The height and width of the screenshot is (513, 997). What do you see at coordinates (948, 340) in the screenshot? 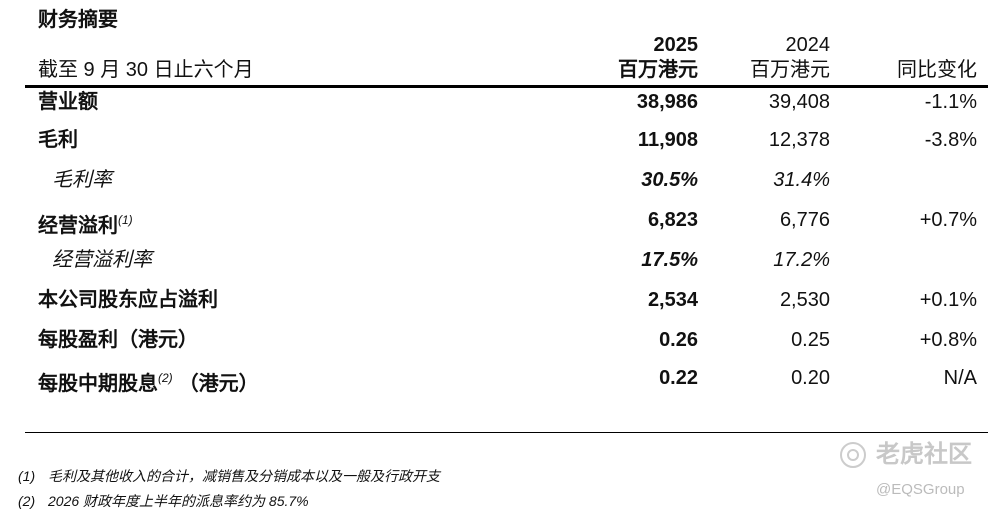
I see `cell: +0.8%` at bounding box center [948, 340].